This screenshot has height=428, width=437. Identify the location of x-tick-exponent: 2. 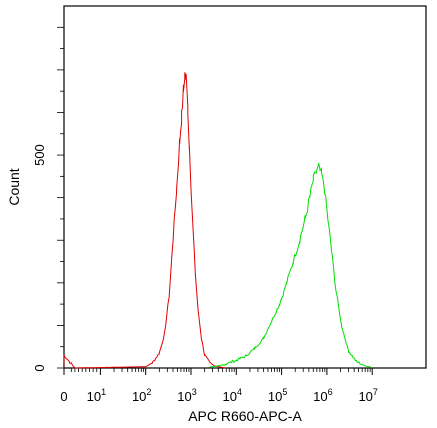
(148, 392).